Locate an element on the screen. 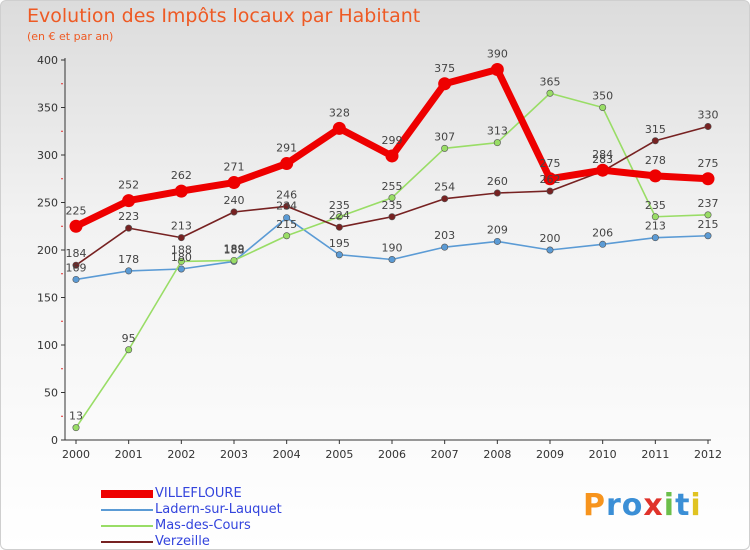 The height and width of the screenshot is (550, 750). data-label: 189 is located at coordinates (234, 248).